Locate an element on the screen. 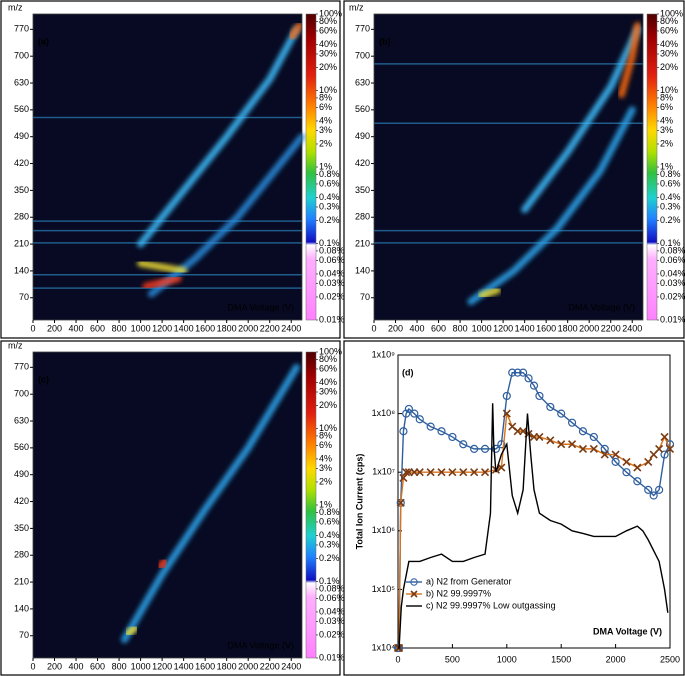 The width and height of the screenshot is (685, 676). y-tick-label: 1x10⁷ is located at coordinates (383, 472).